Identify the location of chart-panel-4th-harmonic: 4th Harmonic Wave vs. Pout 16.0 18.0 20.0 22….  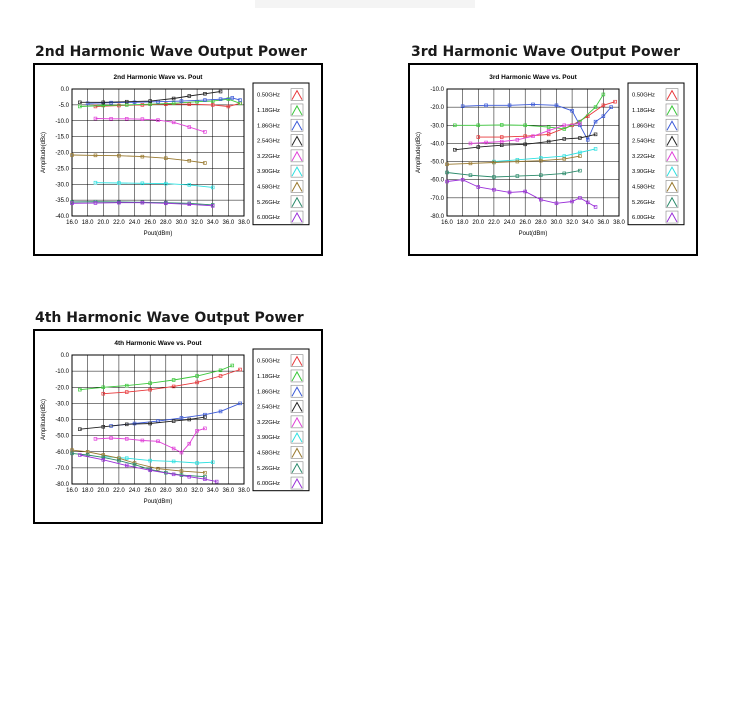
(178, 426).